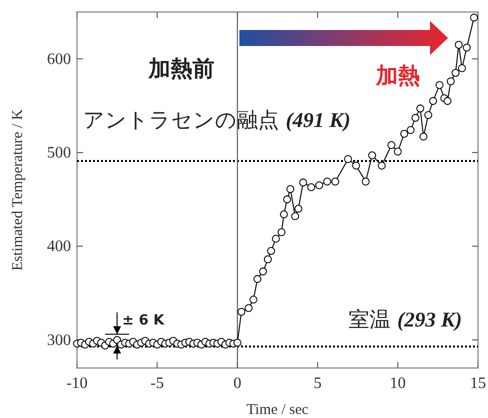  Describe the element at coordinates (397, 77) in the screenshot. I see `annotation: 加熱` at that location.